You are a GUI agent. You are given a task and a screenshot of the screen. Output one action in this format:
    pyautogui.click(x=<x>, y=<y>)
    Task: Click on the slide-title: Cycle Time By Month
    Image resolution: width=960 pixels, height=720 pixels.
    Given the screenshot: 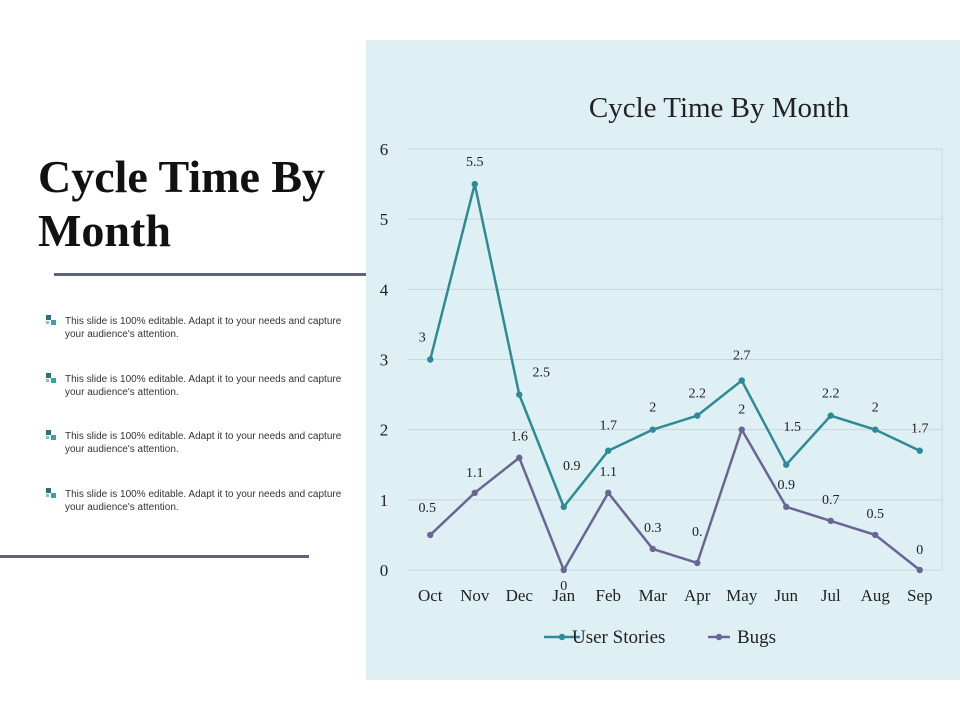 What is the action you would take?
    pyautogui.click(x=182, y=203)
    